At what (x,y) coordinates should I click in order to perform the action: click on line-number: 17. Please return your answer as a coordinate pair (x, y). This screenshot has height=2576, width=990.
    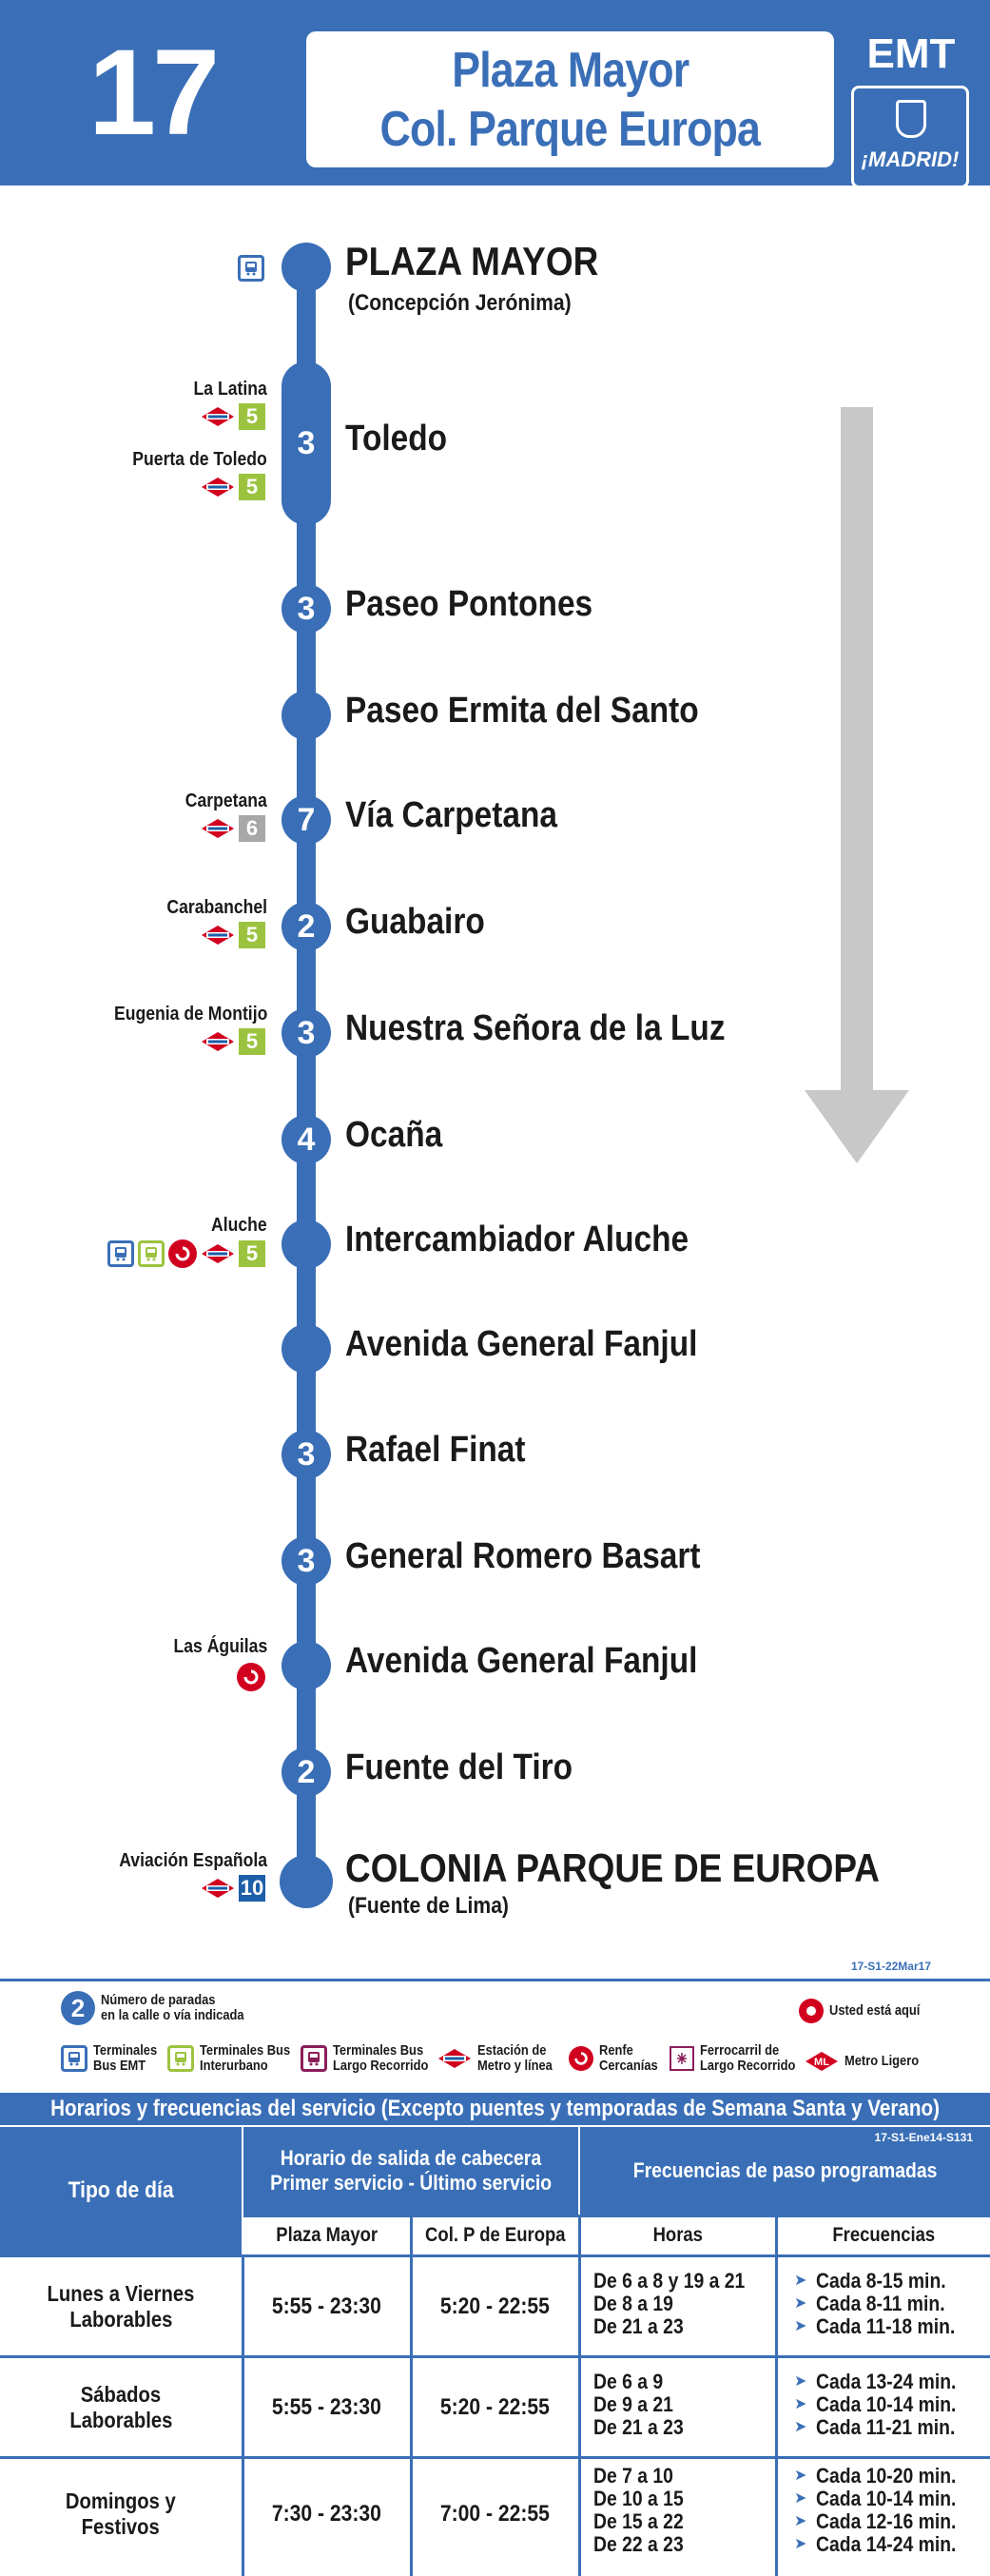
    Looking at the image, I should click on (153, 93).